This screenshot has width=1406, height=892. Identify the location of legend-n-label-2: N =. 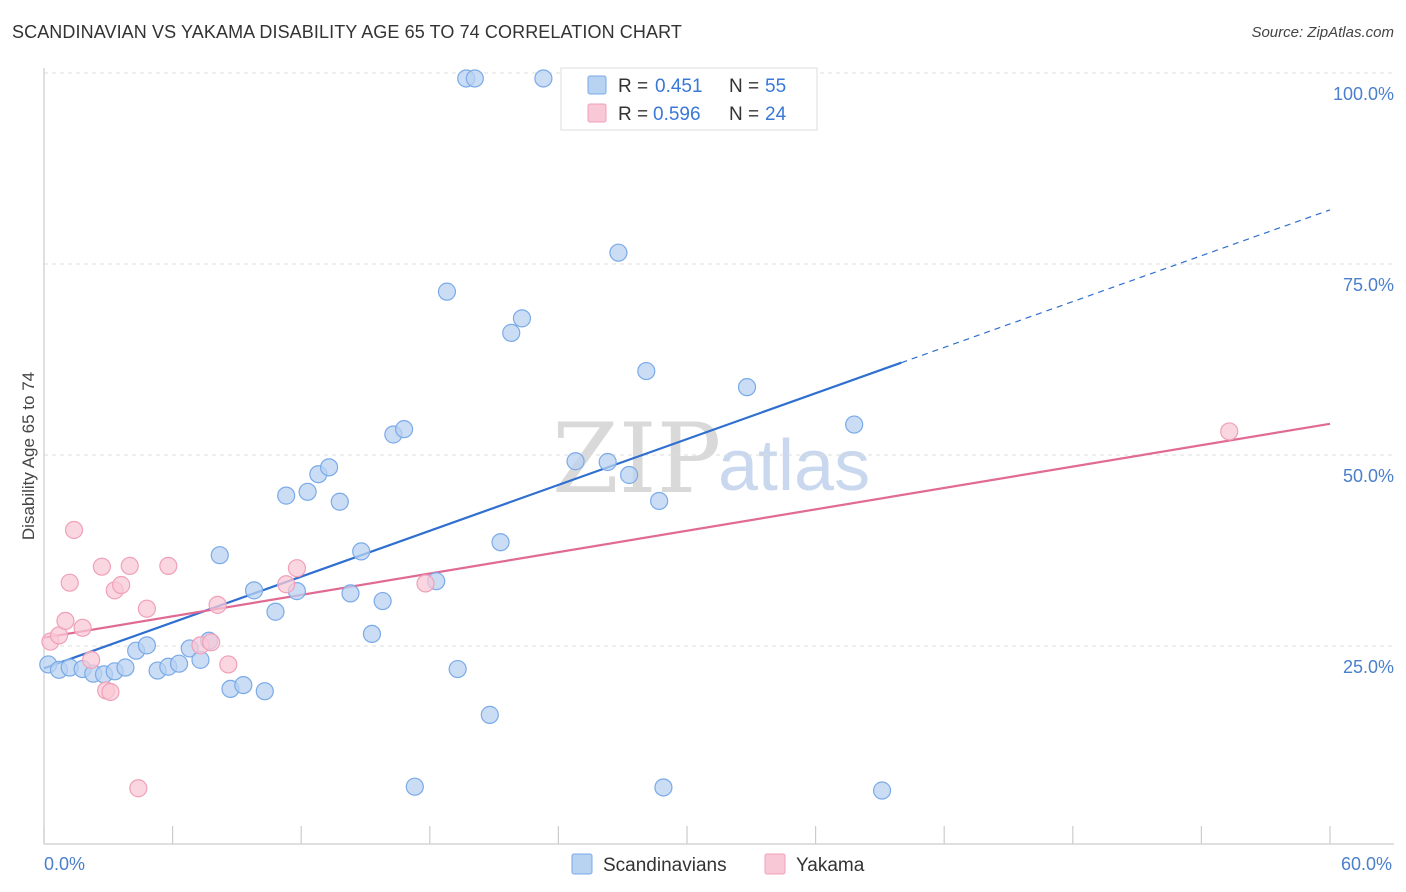
(744, 114).